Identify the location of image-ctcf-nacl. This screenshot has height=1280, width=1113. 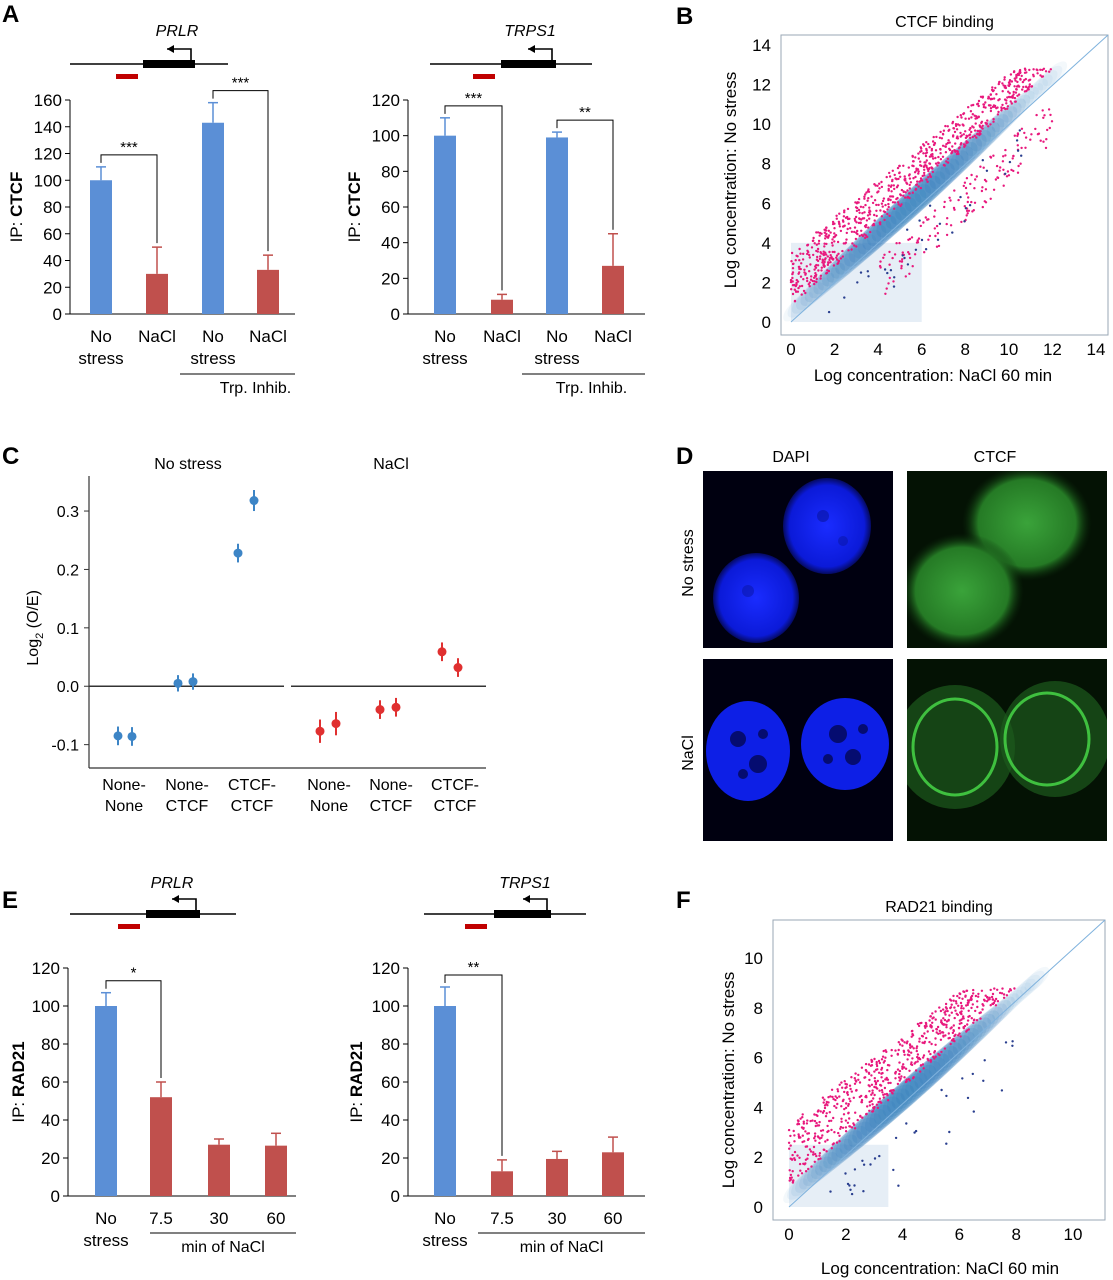
(1007, 750).